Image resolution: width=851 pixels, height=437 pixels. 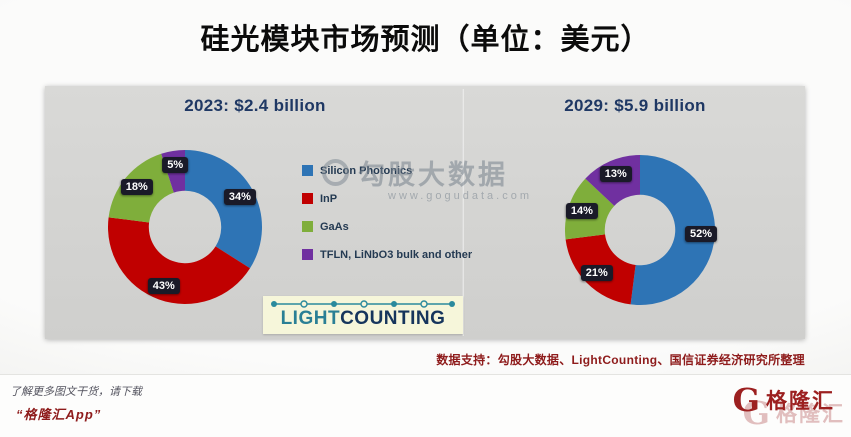 I want to click on data-source-note: 数据支持：勾股大数据、LightCounting、国信证券经济研究所整理, so click(x=620, y=360).